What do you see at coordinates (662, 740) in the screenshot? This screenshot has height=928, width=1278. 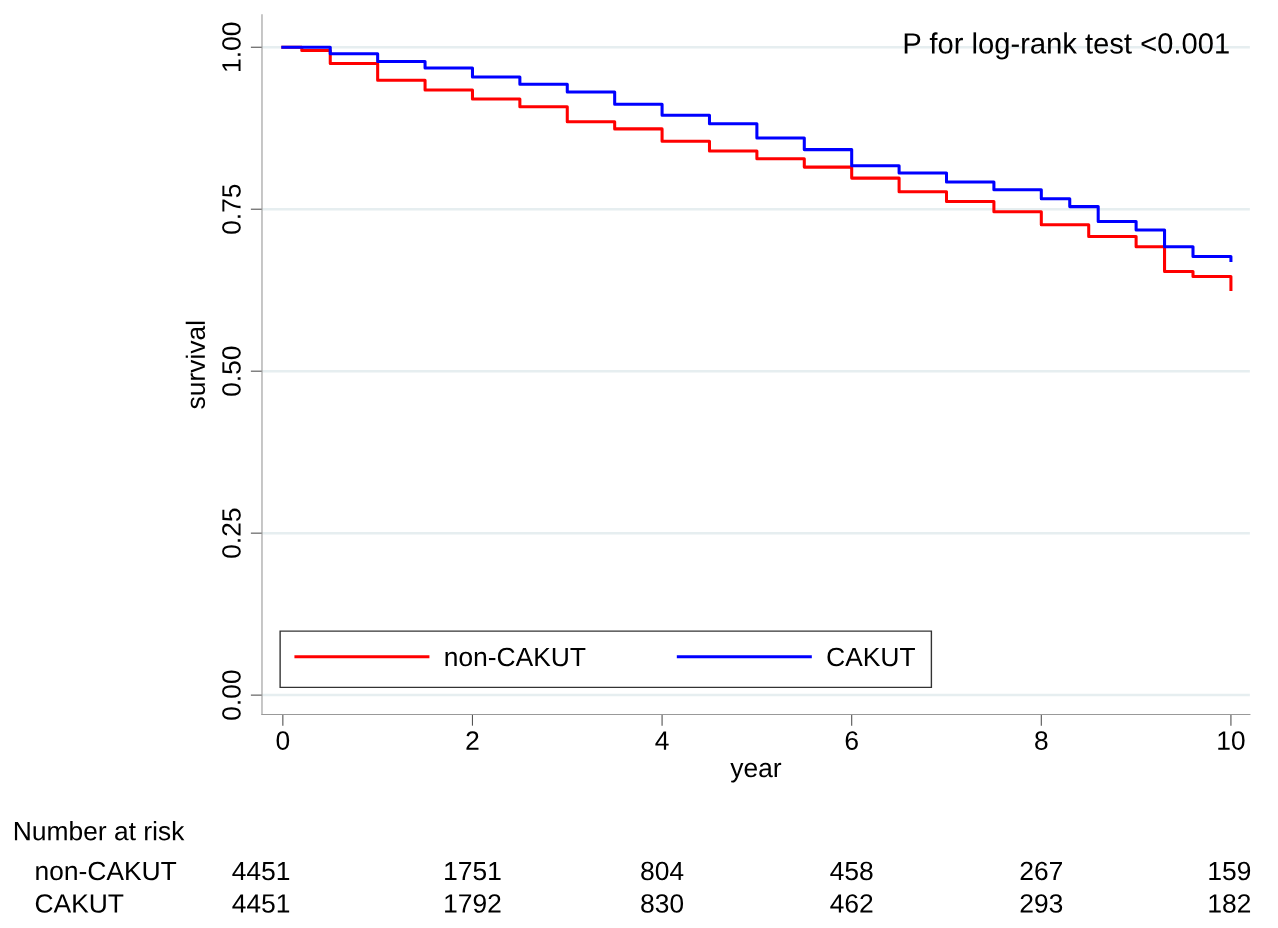 I see `x-tick-label: 4` at bounding box center [662, 740].